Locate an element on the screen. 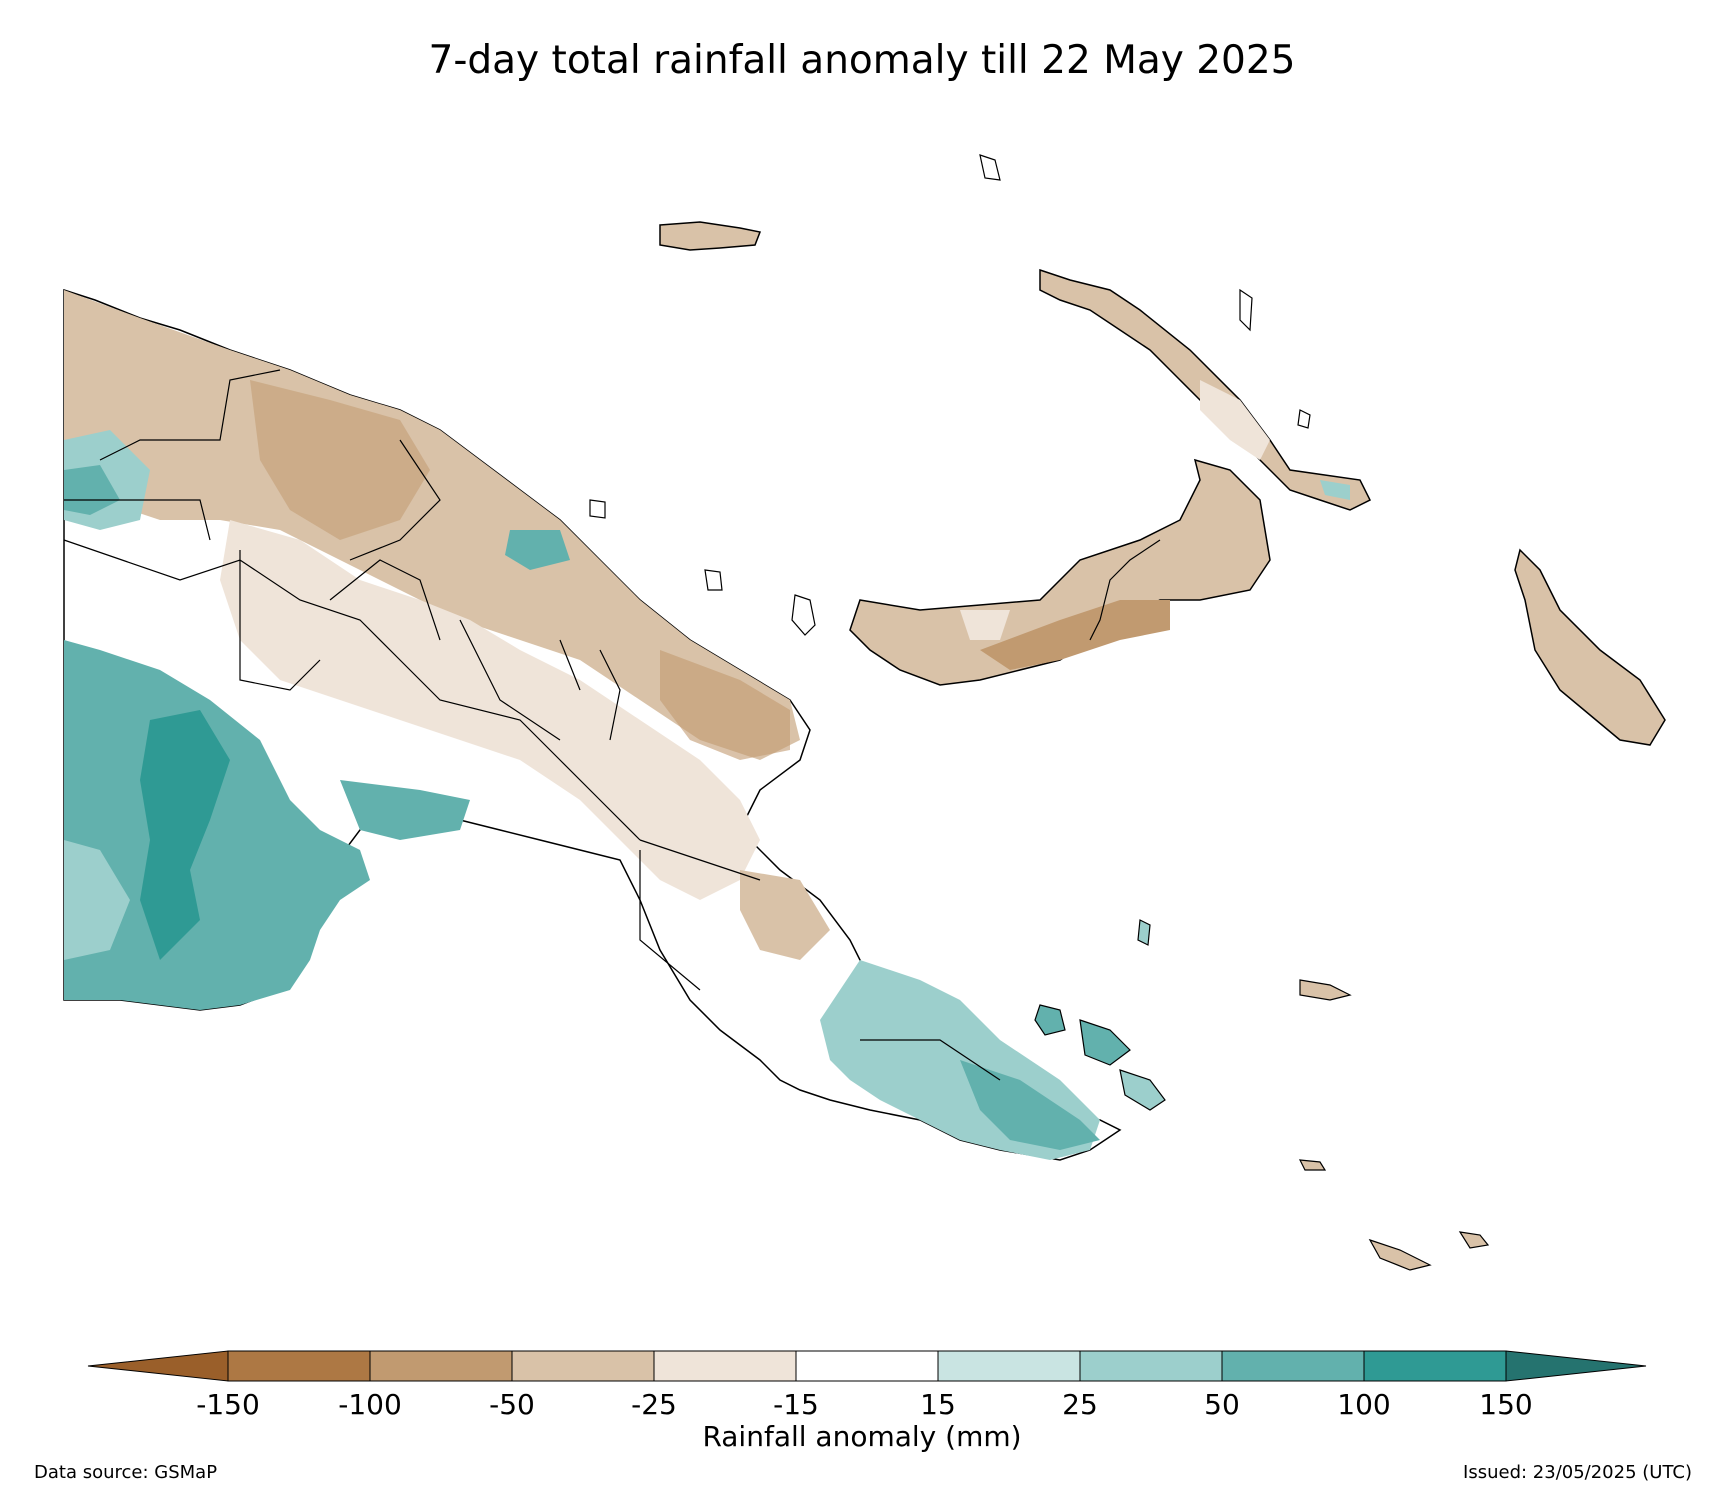 The image size is (1724, 1494). colorbar-tick-label: -100 is located at coordinates (370, 1404).